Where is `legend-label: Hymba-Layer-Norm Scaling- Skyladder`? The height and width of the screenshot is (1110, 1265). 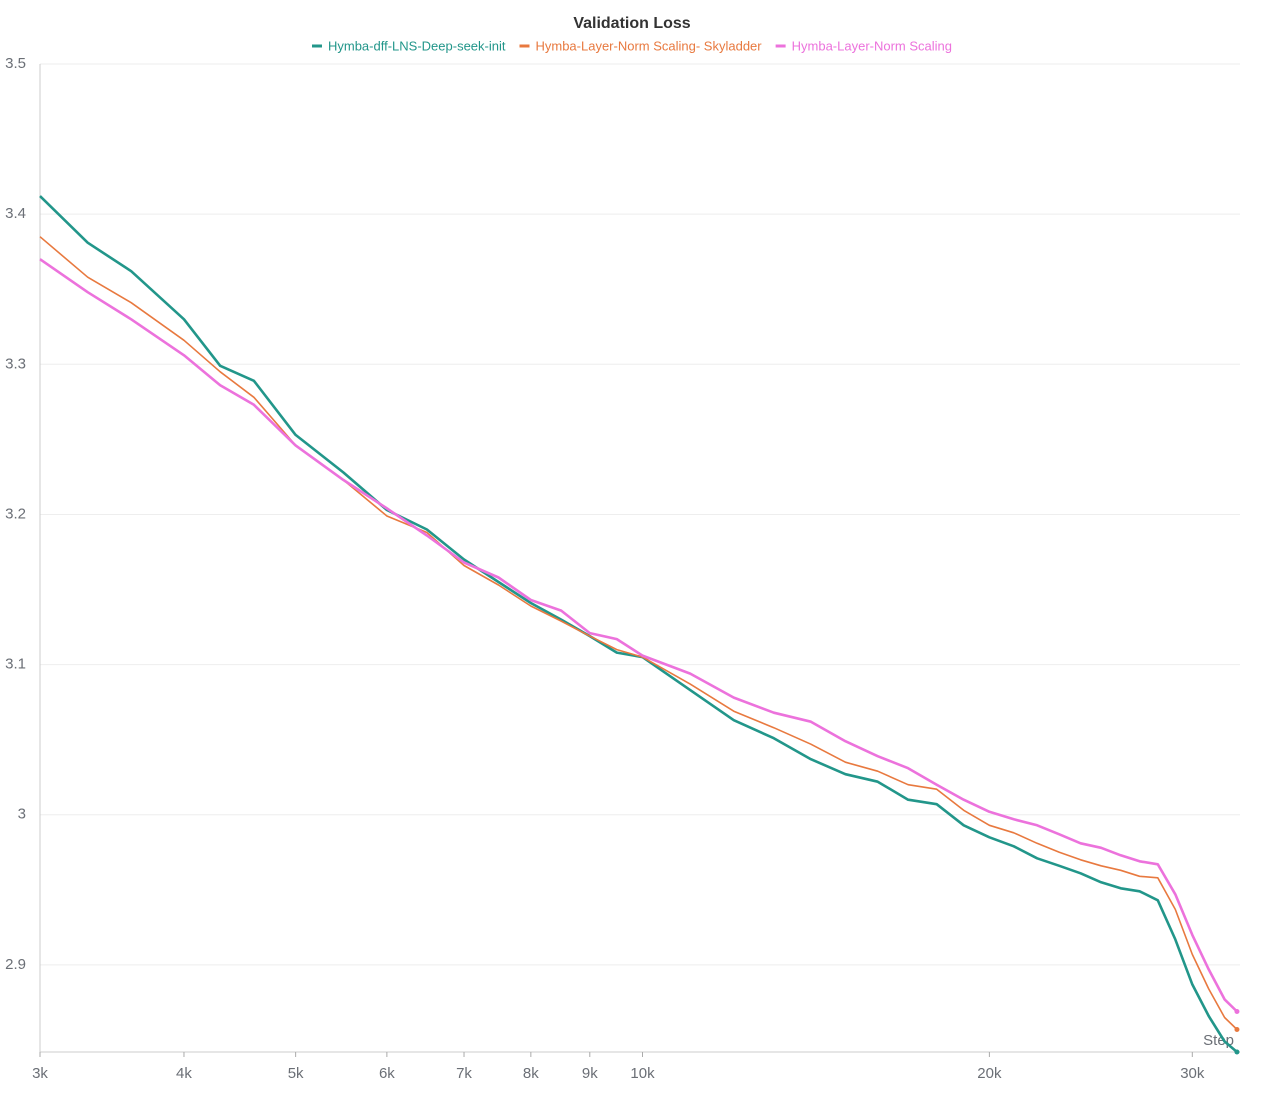 legend-label: Hymba-Layer-Norm Scaling- Skyladder is located at coordinates (648, 45).